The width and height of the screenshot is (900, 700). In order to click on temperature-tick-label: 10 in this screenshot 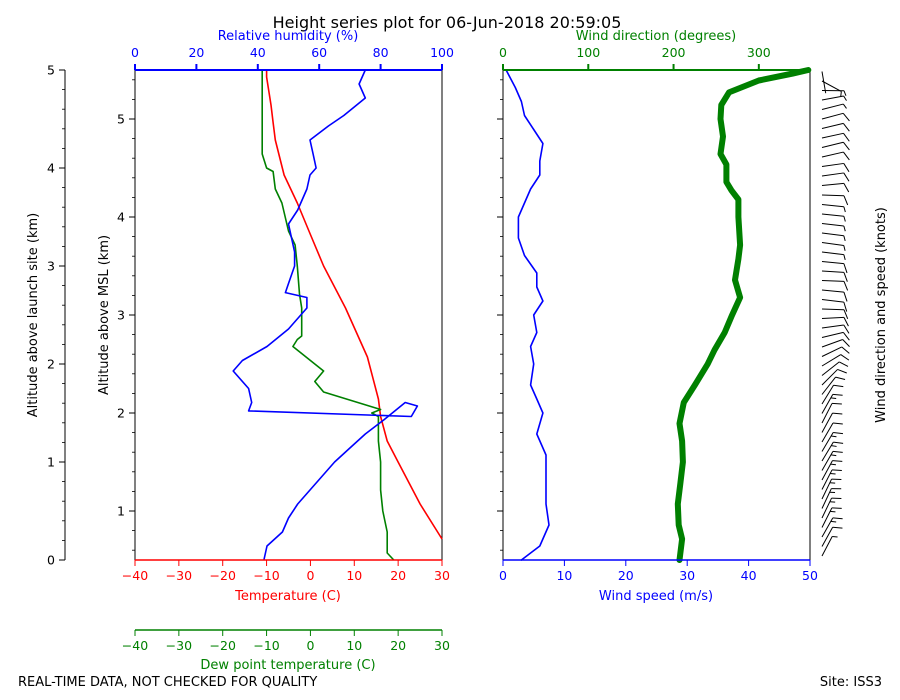, I will do `click(354, 575)`.